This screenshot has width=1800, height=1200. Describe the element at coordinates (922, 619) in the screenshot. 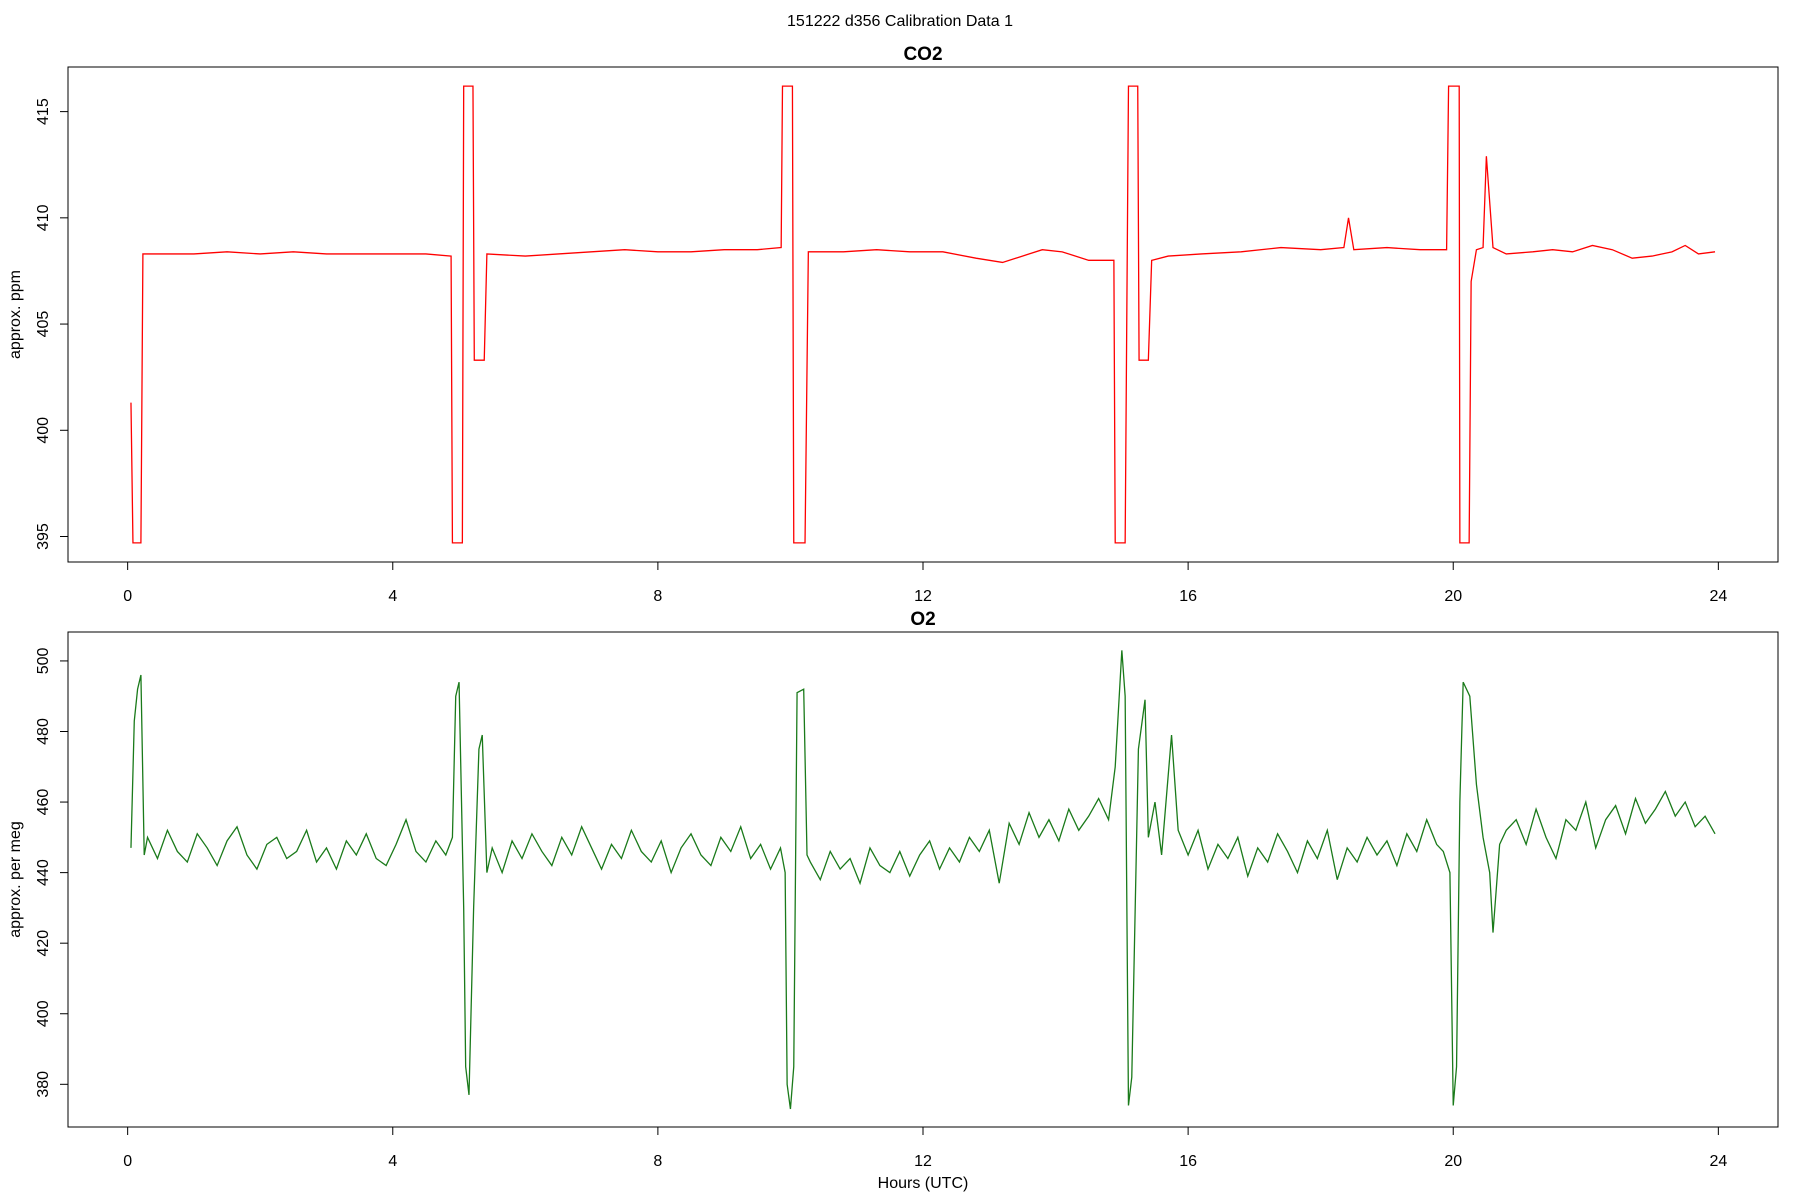

I see `panel-title: O2` at that location.